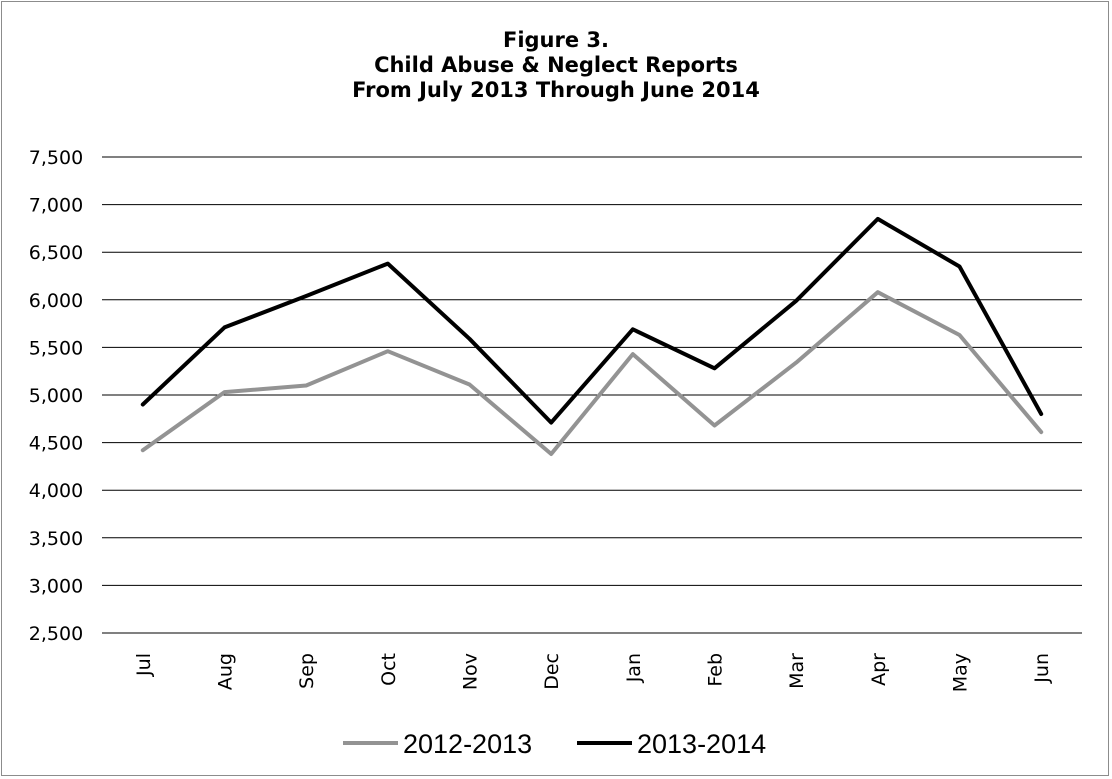 The width and height of the screenshot is (1112, 779). Describe the element at coordinates (56, 491) in the screenshot. I see `y-tick-label: 4,000` at that location.